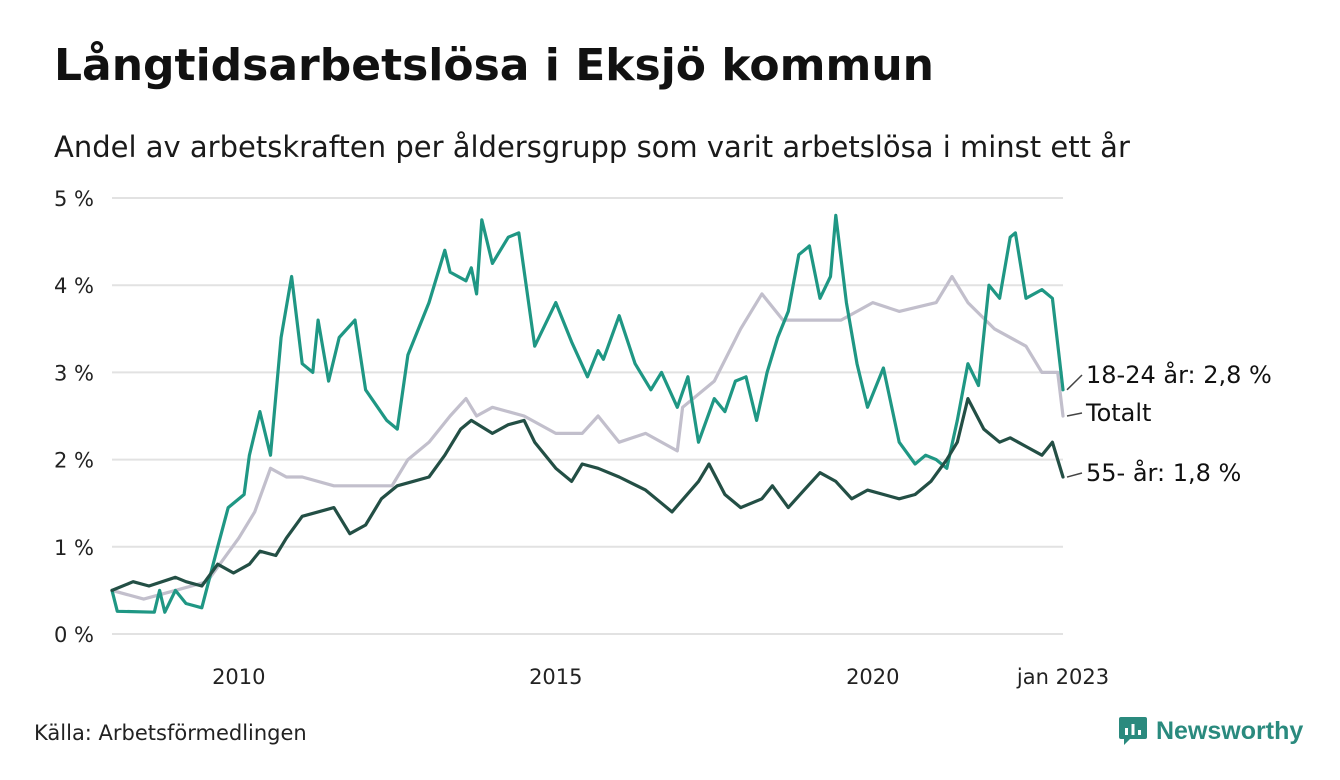  Describe the element at coordinates (1062, 677) in the screenshot. I see `x-tick-label: jan 2023` at that location.